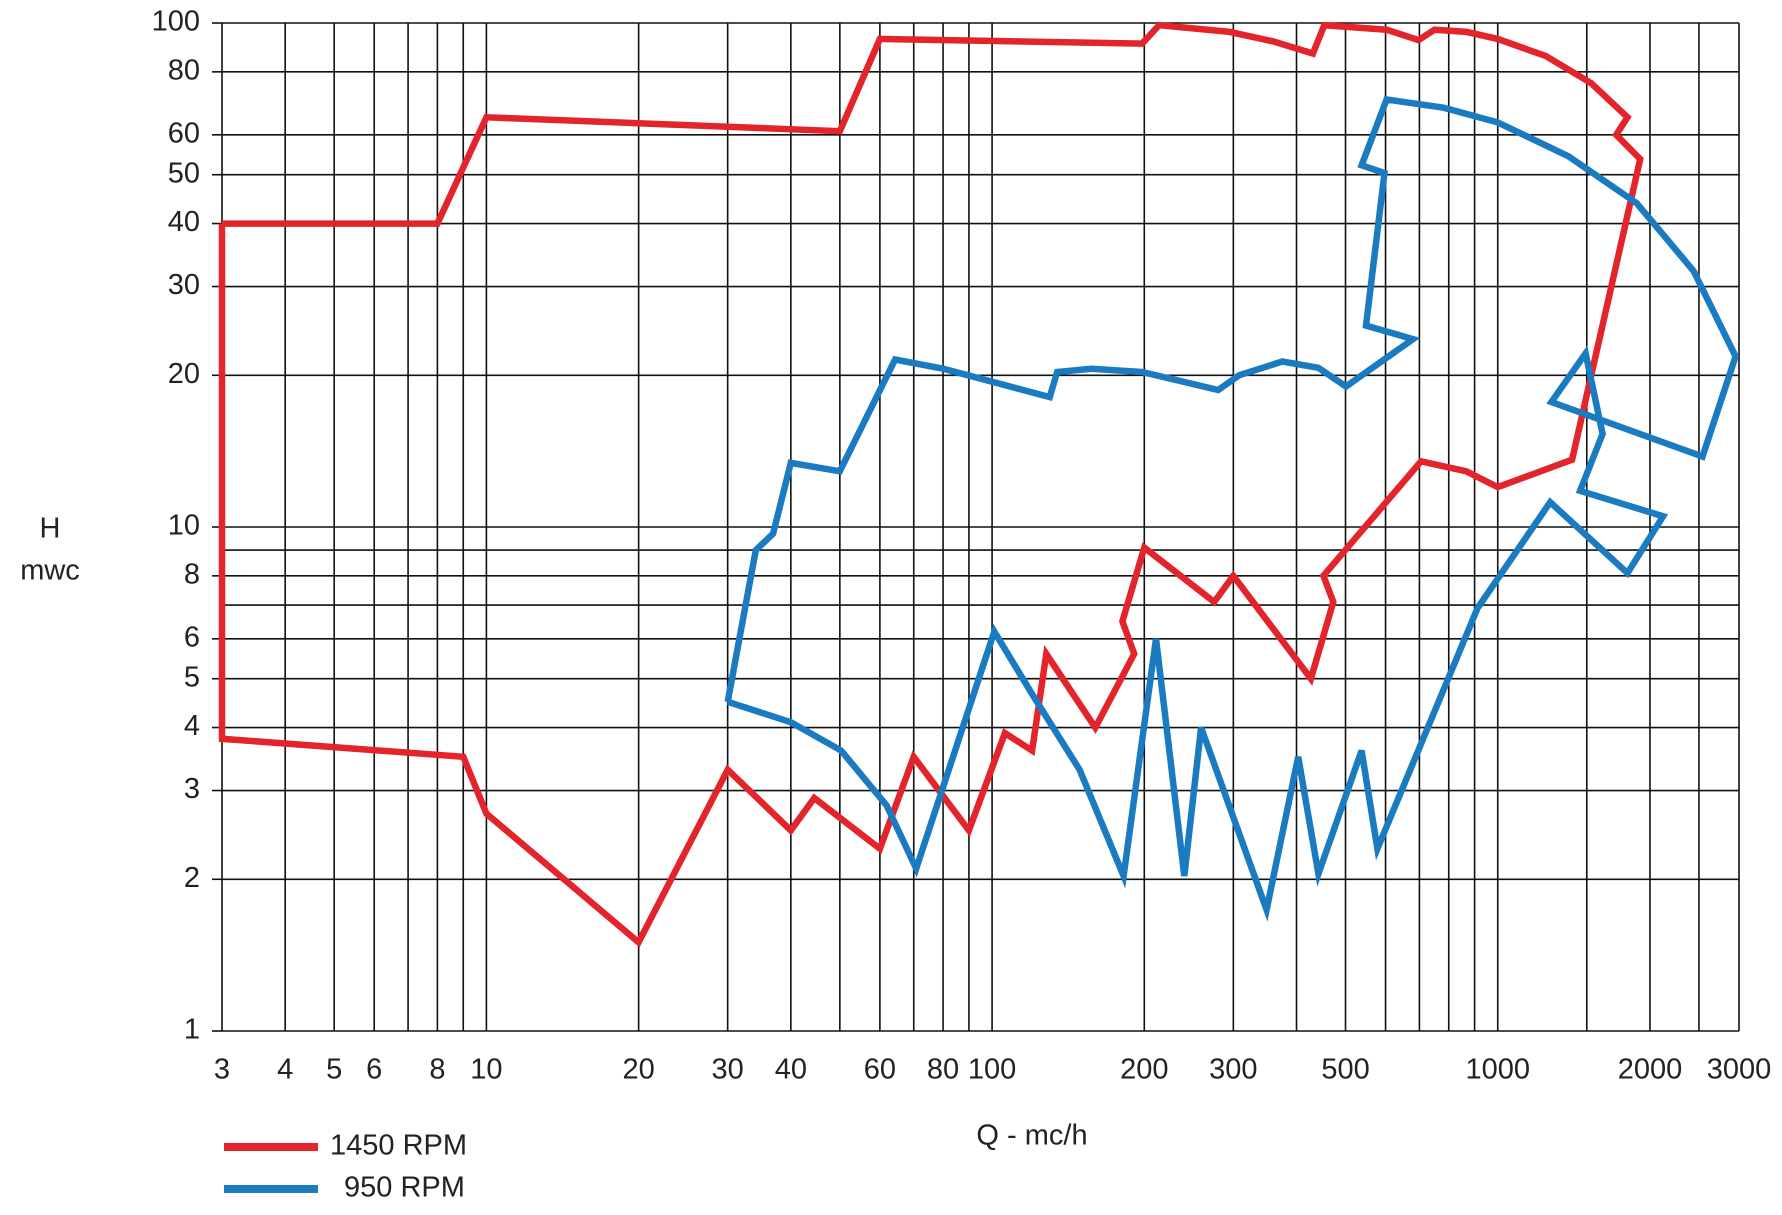  I want to click on x-tick-label: 5, so click(334, 1070).